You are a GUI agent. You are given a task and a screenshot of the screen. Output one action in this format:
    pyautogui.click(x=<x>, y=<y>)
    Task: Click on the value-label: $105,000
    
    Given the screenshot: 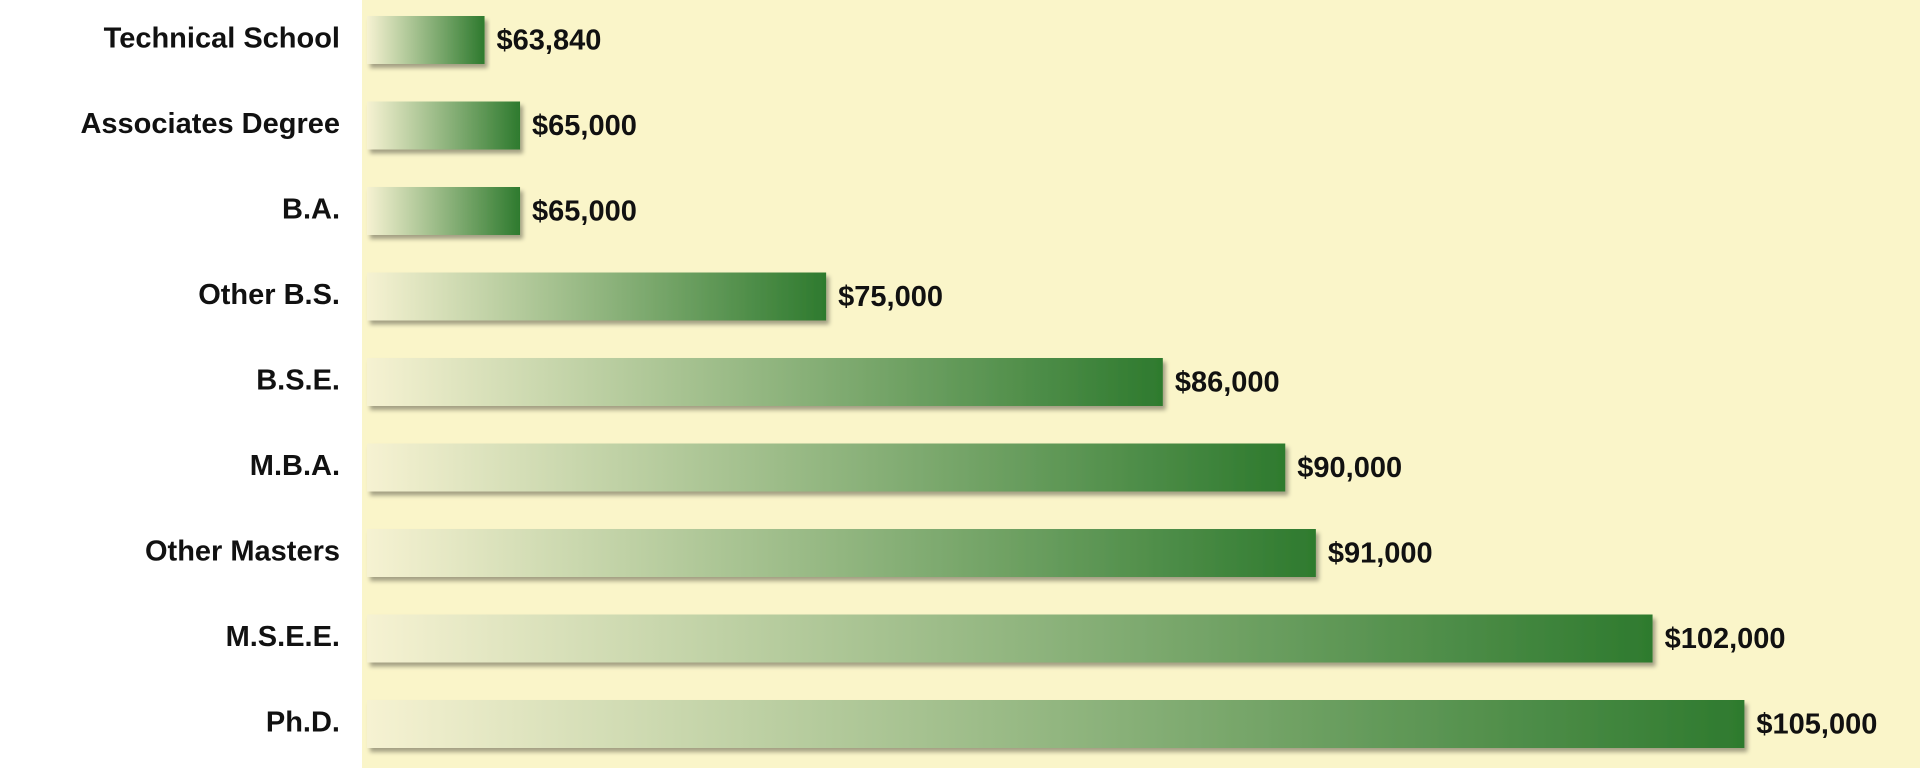 What is the action you would take?
    pyautogui.click(x=1816, y=725)
    